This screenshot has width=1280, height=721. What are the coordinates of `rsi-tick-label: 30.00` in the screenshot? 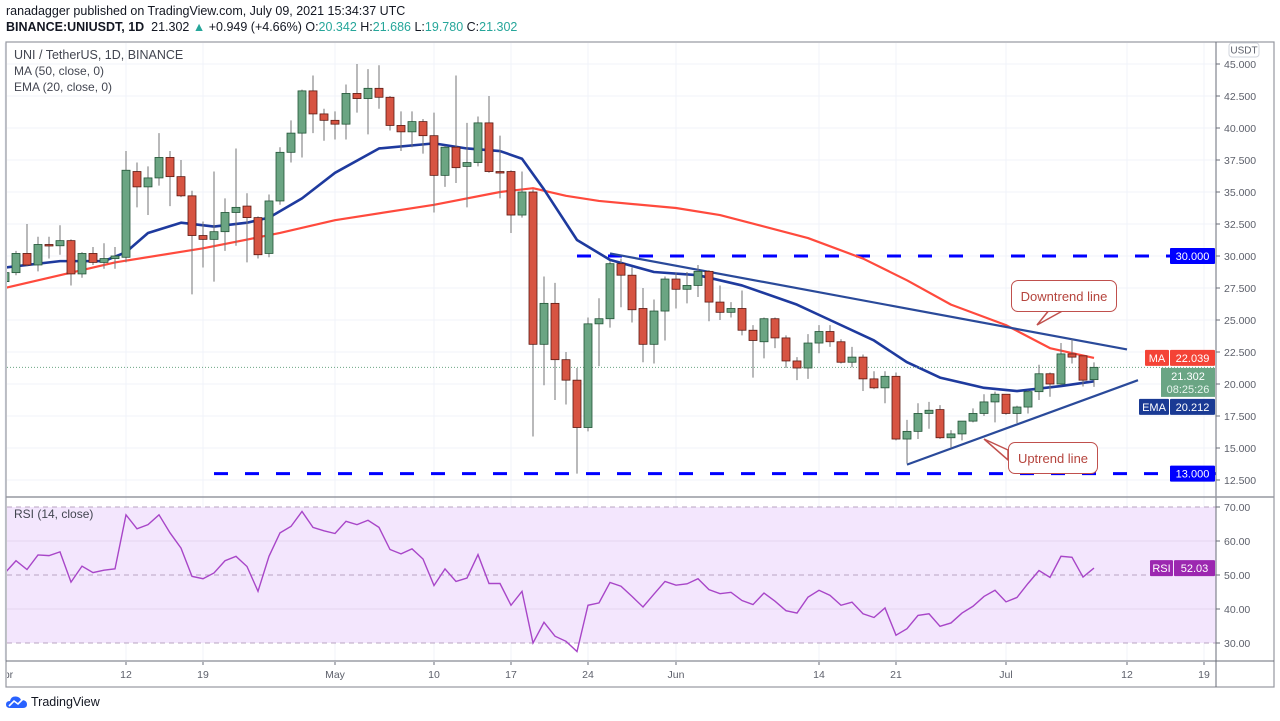 It's located at (1237, 644).